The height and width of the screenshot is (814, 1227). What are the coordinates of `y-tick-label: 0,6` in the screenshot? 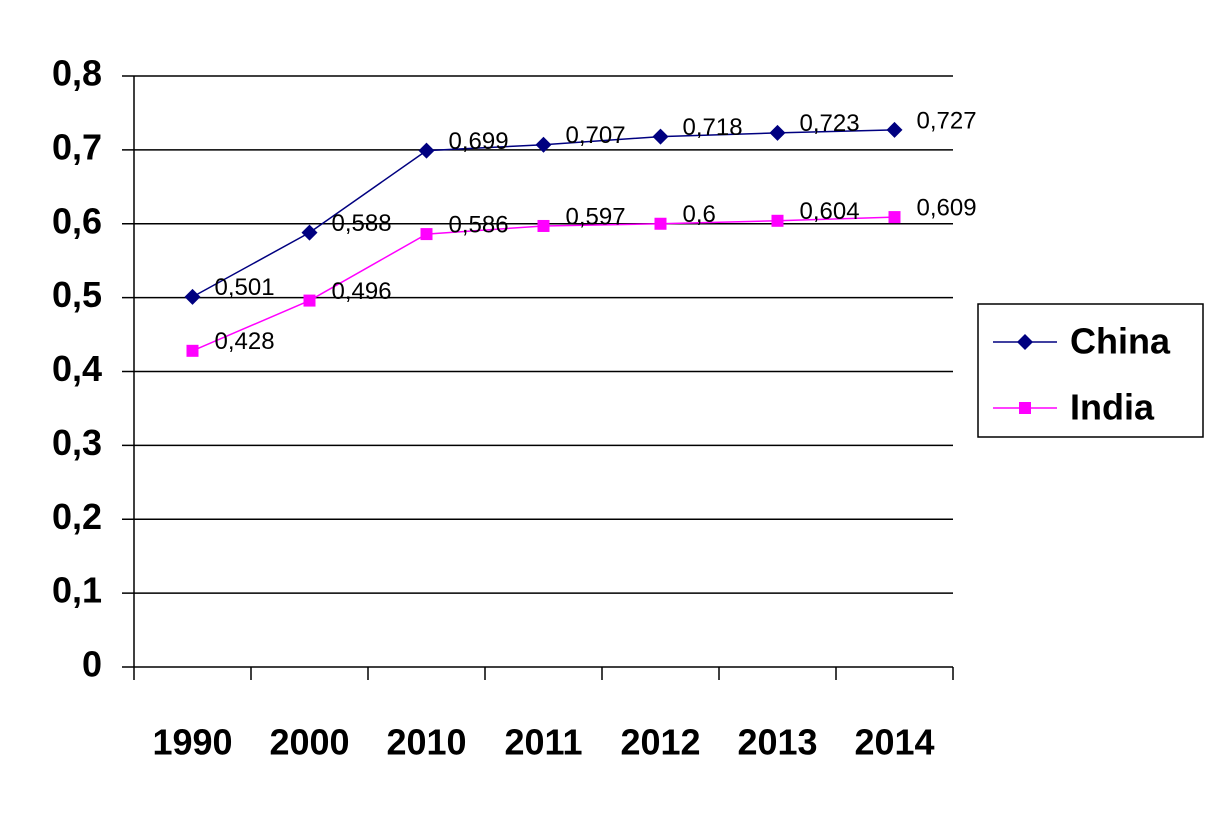 It's located at (77, 220).